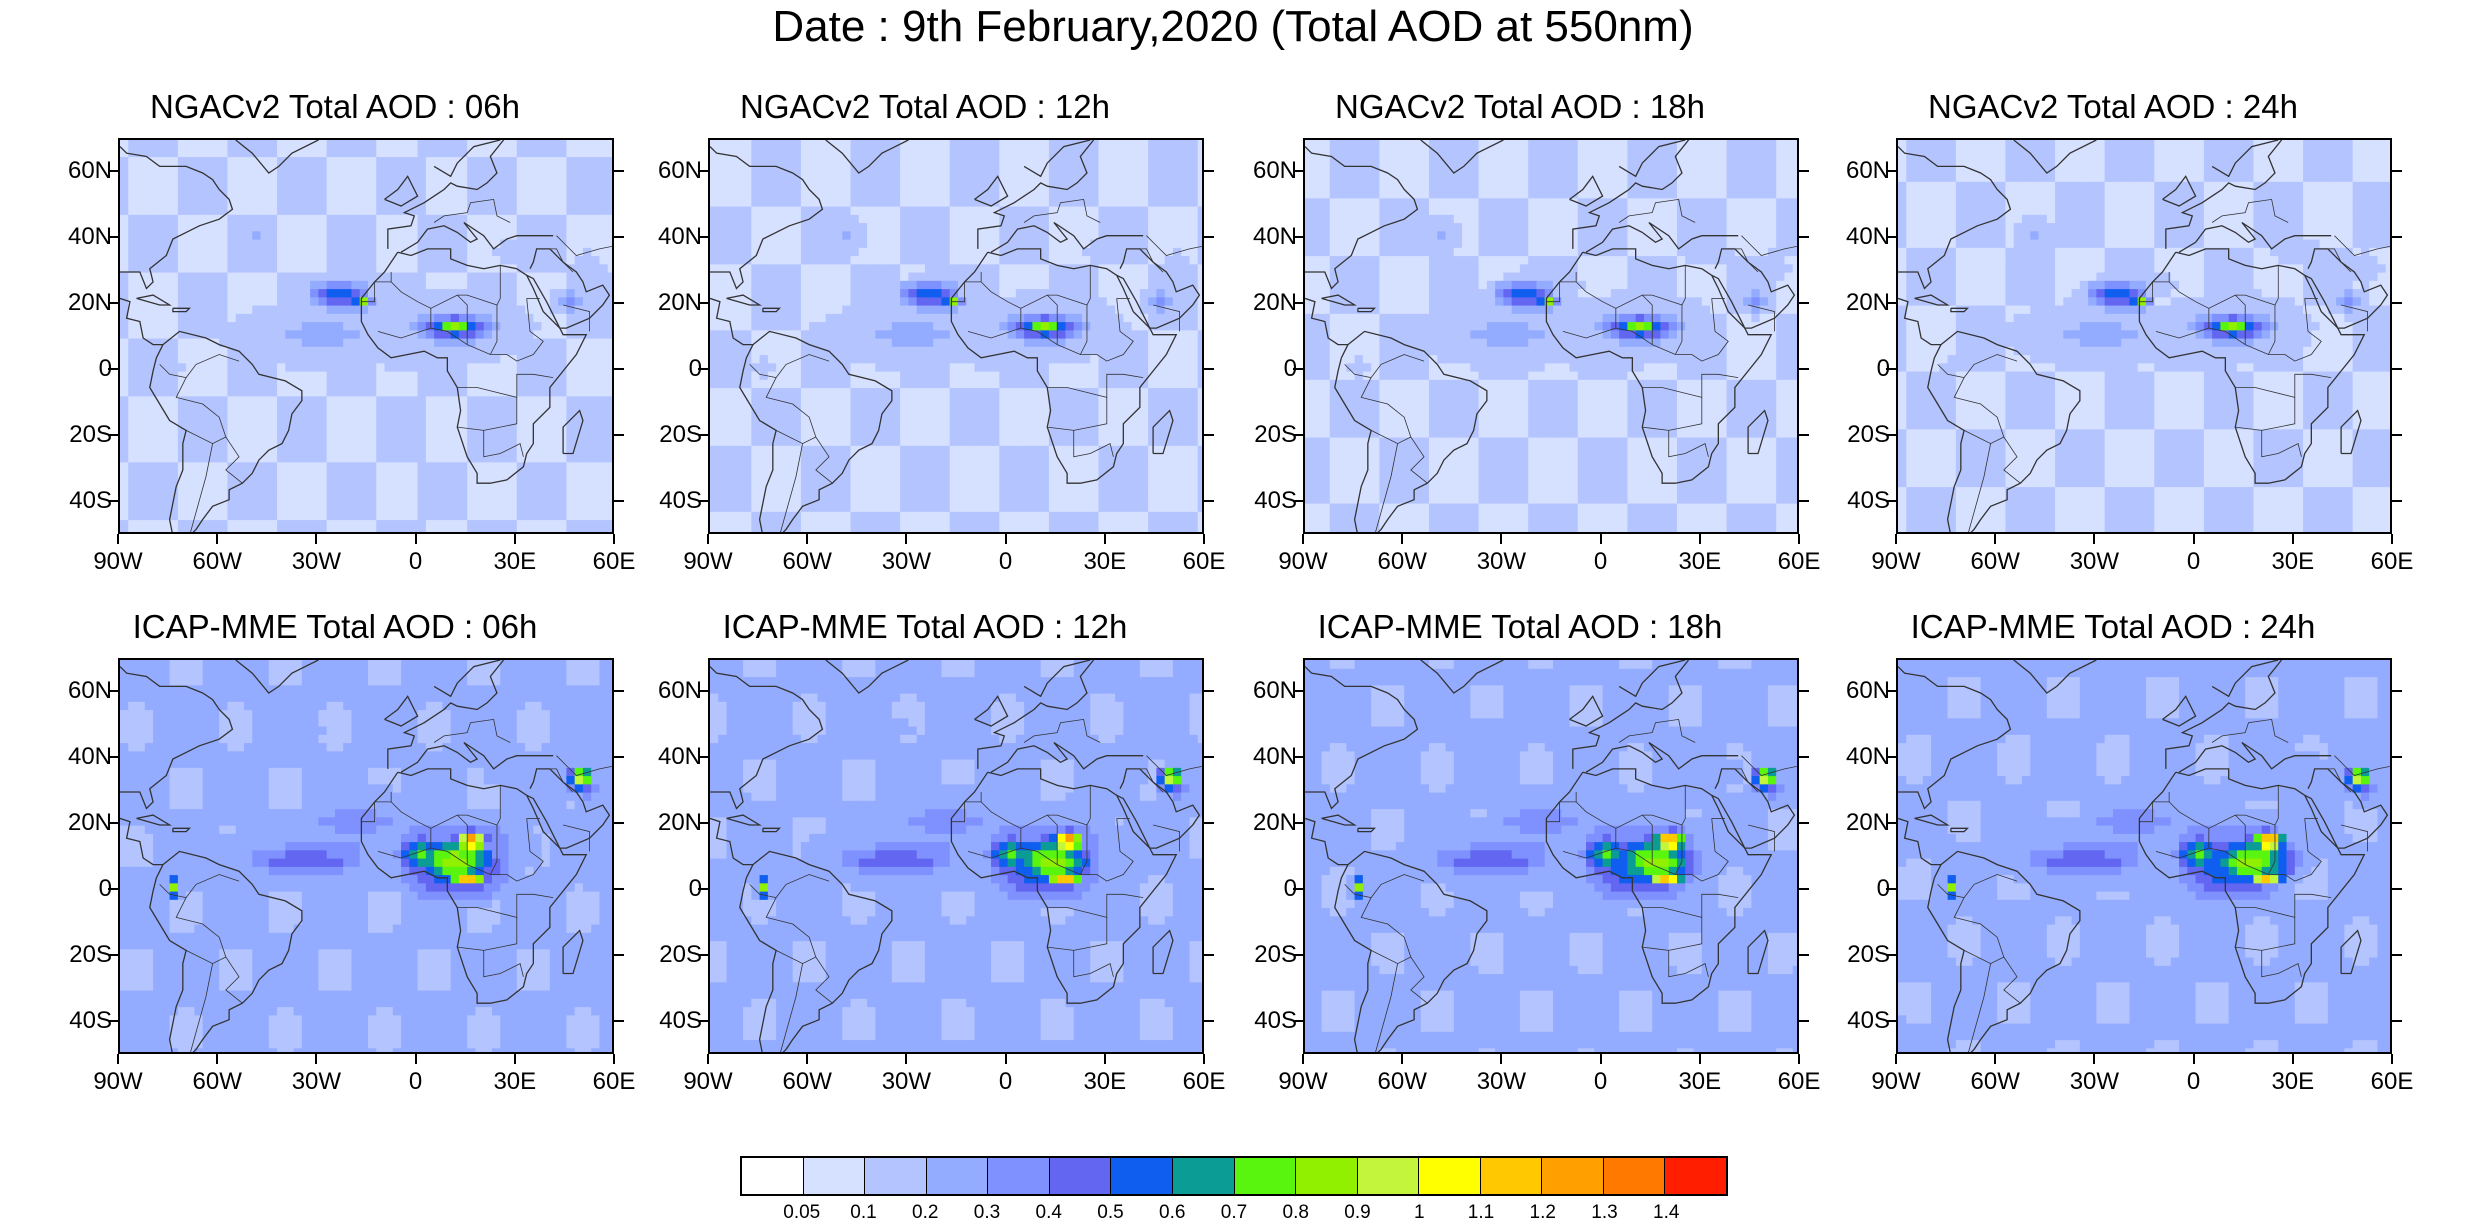 This screenshot has width=2466, height=1224. I want to click on panel-title: NGACv2 Total AOD : 12h, so click(925, 107).